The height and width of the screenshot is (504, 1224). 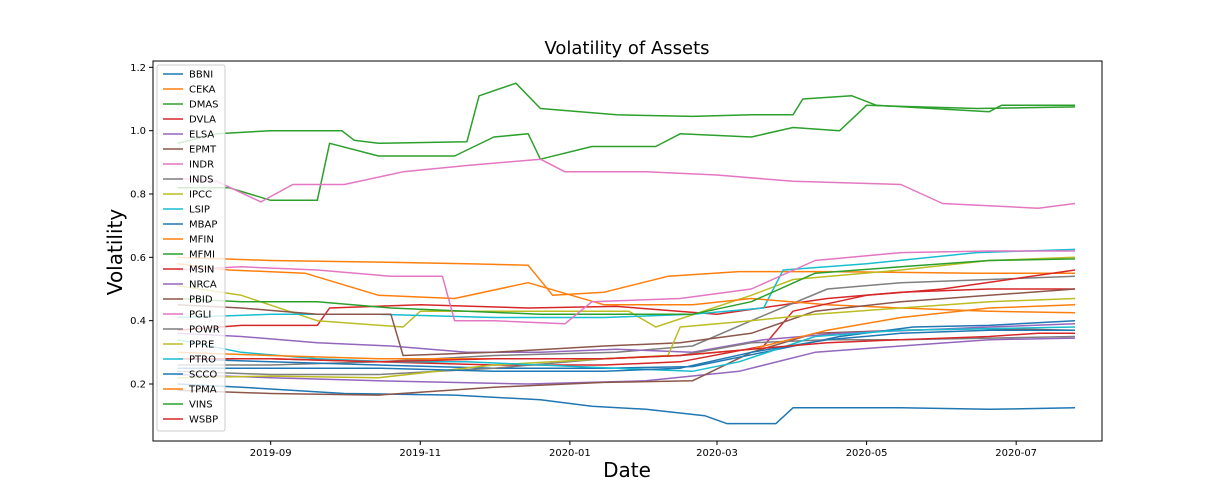 I want to click on x-tick-label: 2019-11, so click(x=420, y=453).